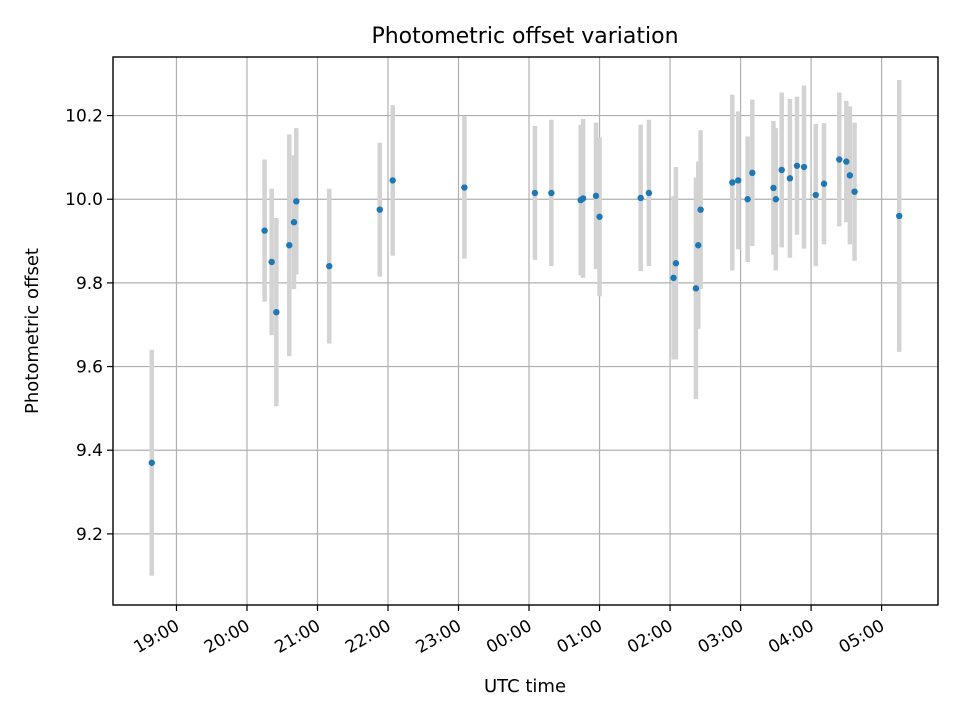 Image resolution: width=960 pixels, height=720 pixels. Describe the element at coordinates (524, 36) in the screenshot. I see `chart-title: Photometric offset variation` at that location.